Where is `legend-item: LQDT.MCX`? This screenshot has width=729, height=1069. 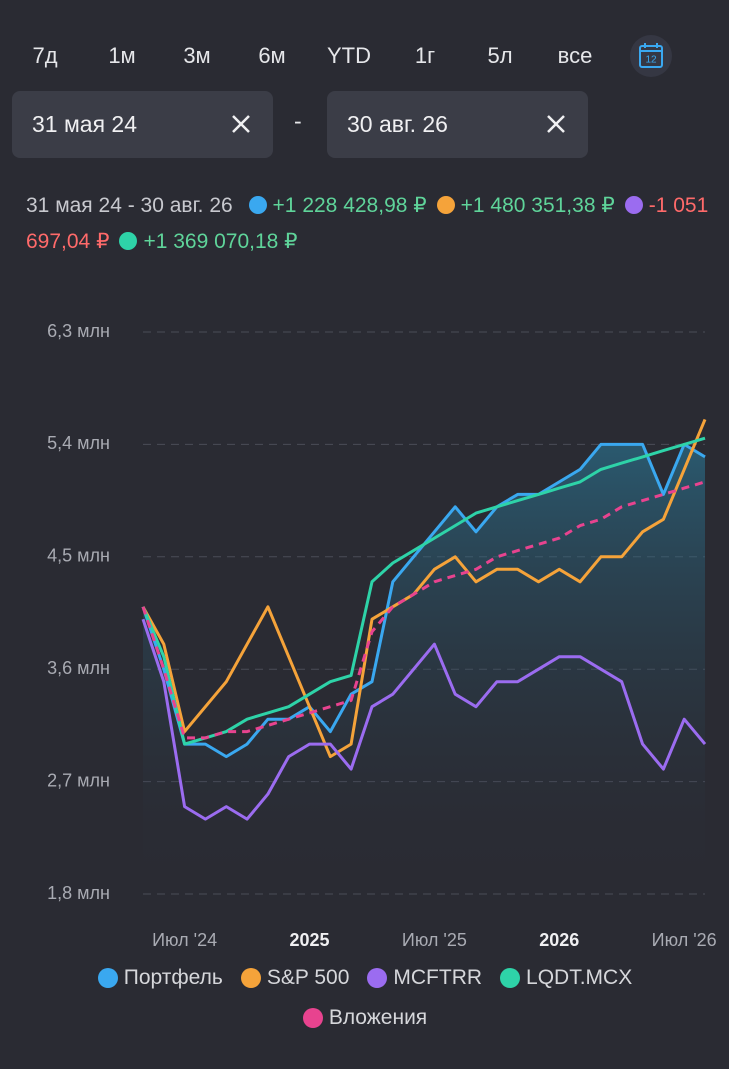
legend-item: LQDT.MCX is located at coordinates (566, 978).